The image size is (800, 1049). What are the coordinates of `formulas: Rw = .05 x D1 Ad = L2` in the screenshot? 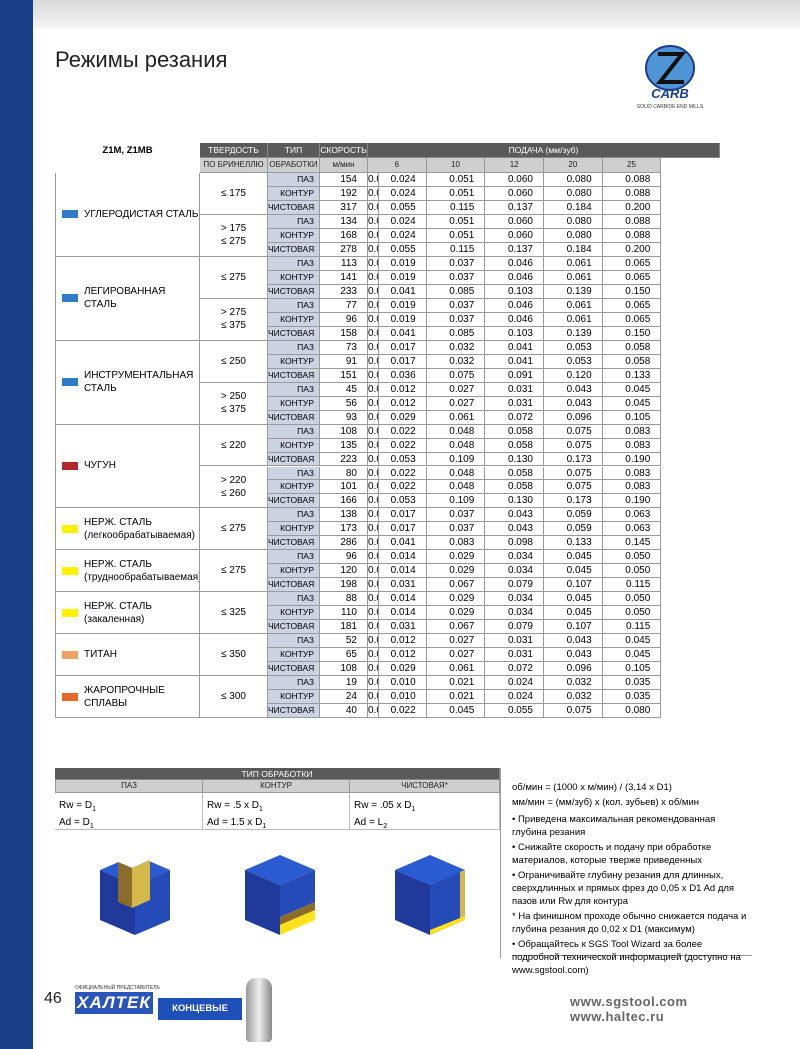 It's located at (425, 811).